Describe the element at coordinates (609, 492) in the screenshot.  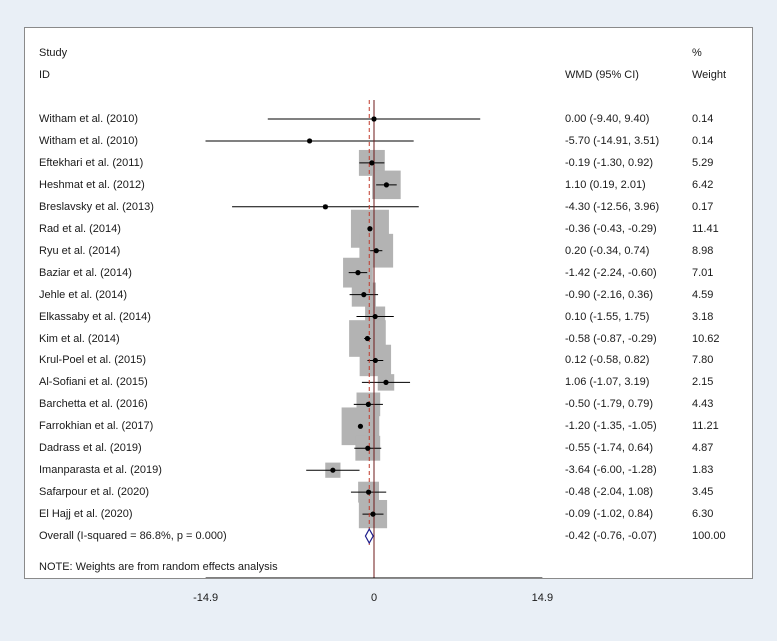
I see `ci-text: -0.48 (-2.04, 1.08)` at that location.